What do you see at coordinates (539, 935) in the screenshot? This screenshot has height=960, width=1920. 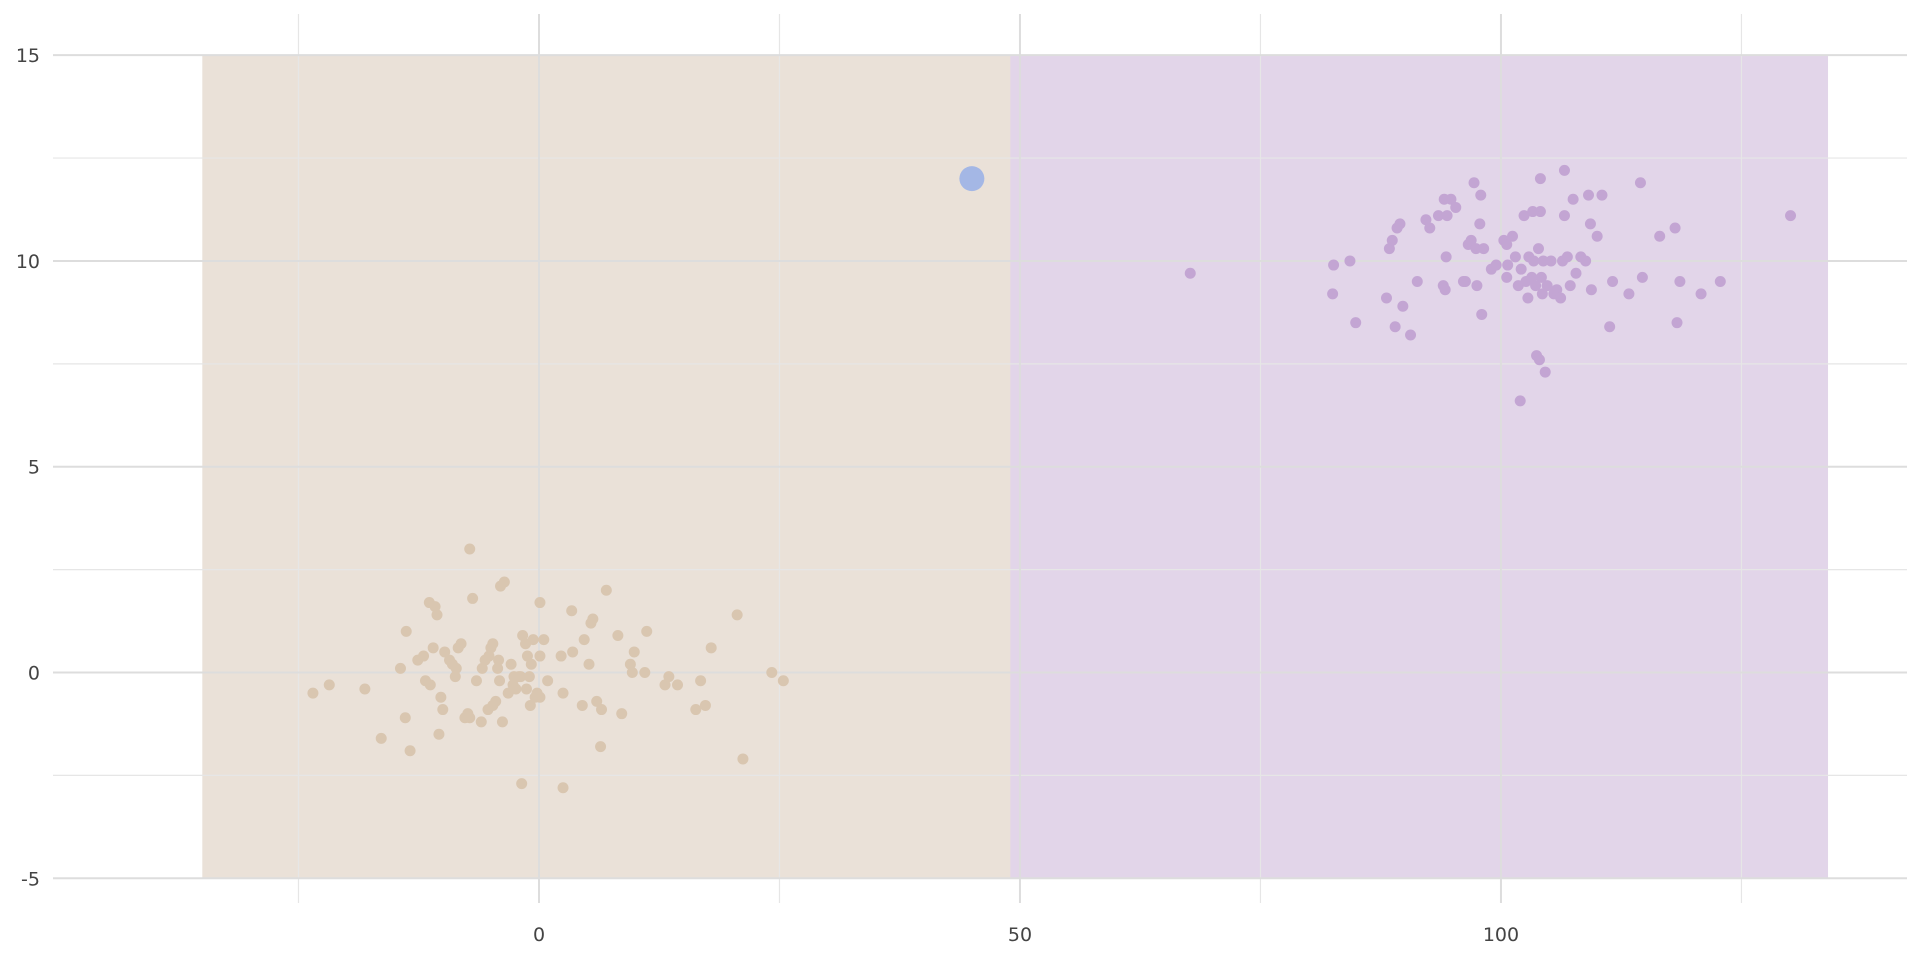 I see `x-tick-label: 0` at bounding box center [539, 935].